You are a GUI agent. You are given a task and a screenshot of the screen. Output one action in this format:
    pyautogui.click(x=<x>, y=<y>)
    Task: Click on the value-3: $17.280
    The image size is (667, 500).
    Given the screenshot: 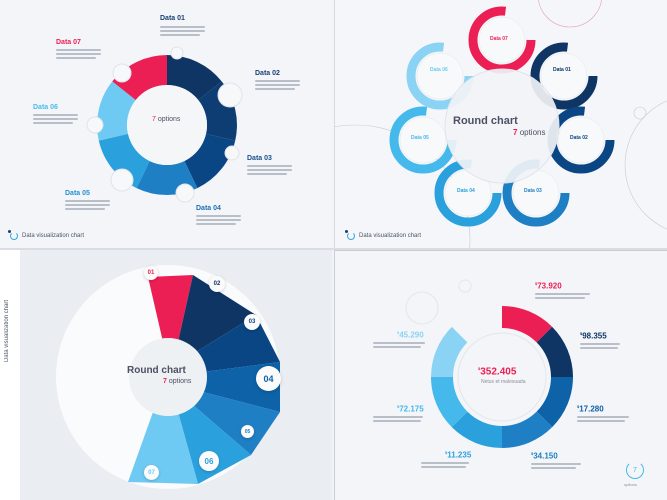 What is the action you would take?
    pyautogui.click(x=590, y=409)
    